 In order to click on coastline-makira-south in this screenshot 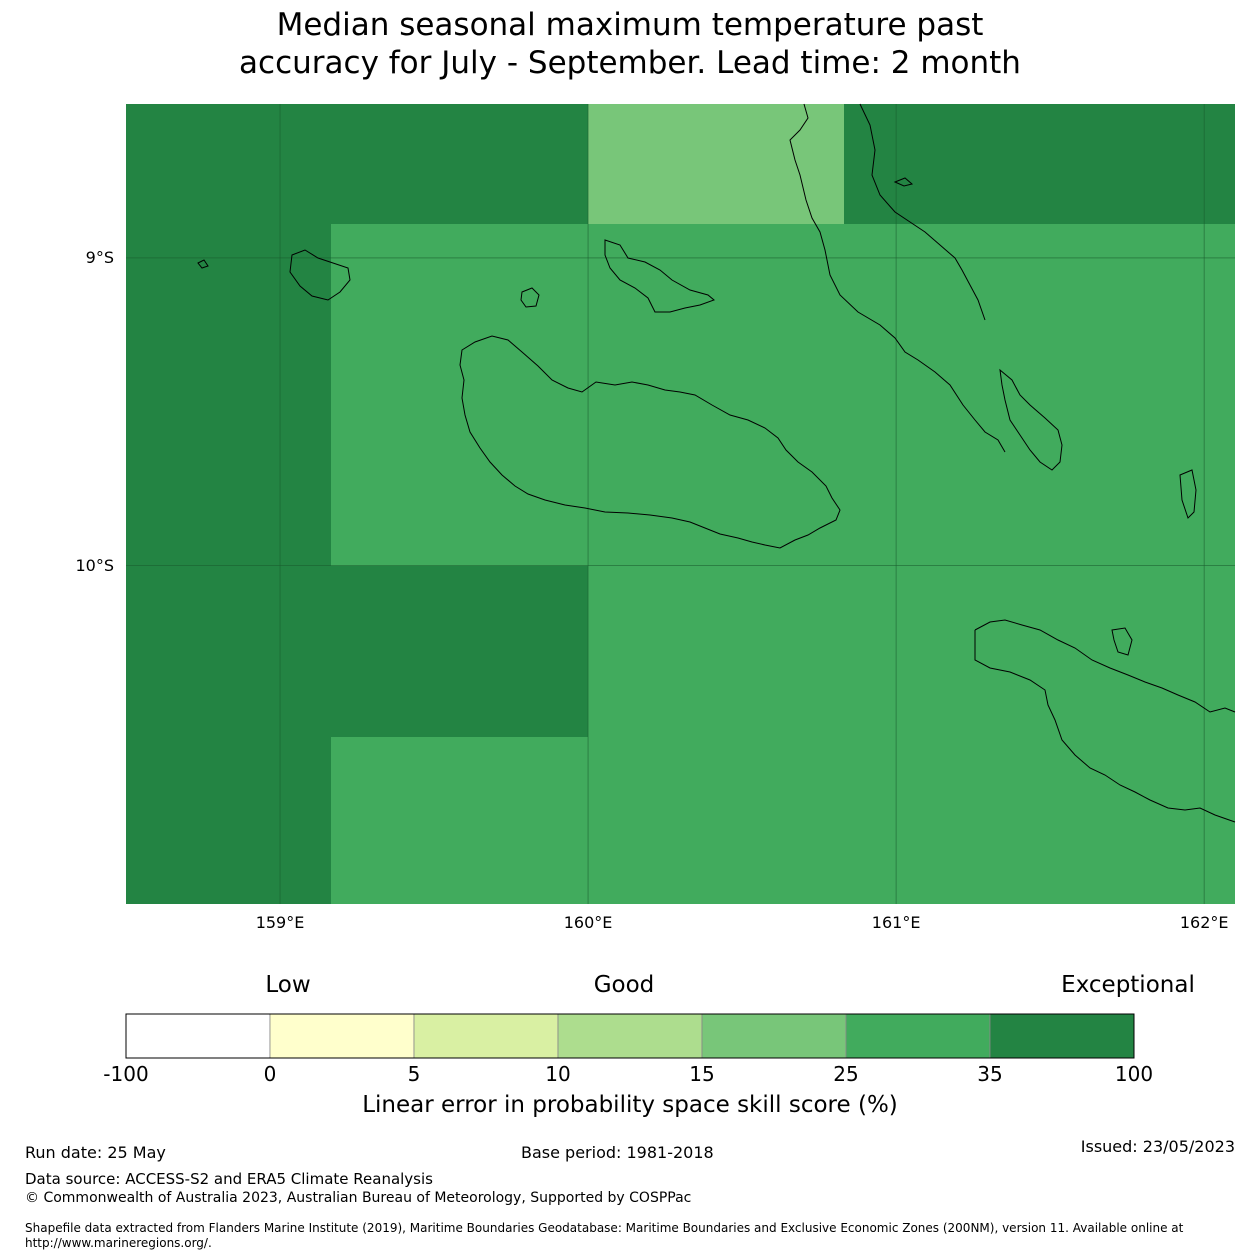, I will do `click(1105, 726)`.